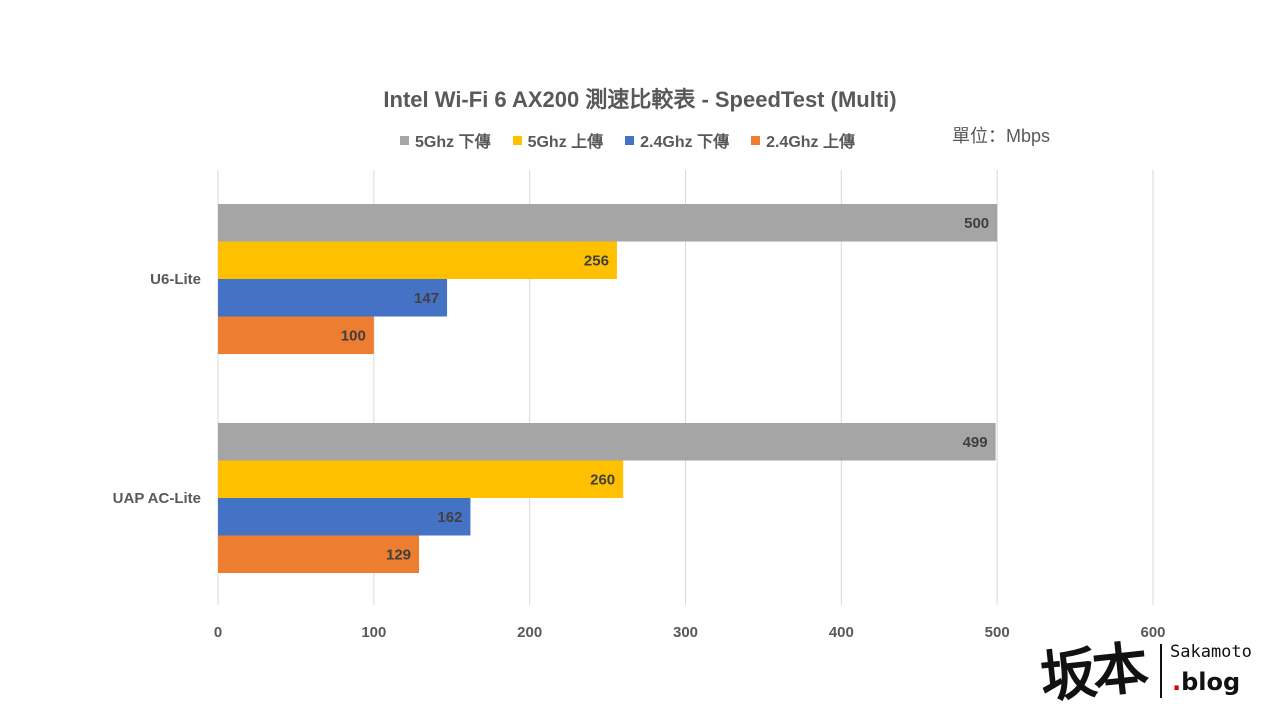  What do you see at coordinates (1211, 682) in the screenshot?
I see `logo-blog-text: blog` at bounding box center [1211, 682].